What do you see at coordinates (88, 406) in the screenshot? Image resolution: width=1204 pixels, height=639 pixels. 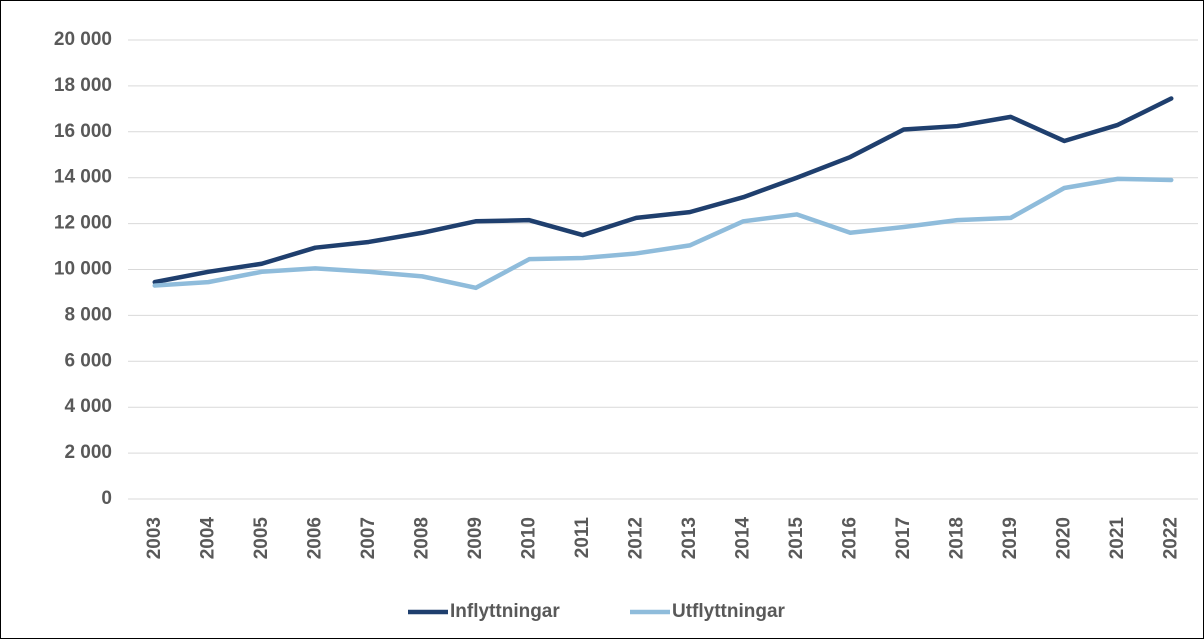 I see `y-tick-label: 4 000` at bounding box center [88, 406].